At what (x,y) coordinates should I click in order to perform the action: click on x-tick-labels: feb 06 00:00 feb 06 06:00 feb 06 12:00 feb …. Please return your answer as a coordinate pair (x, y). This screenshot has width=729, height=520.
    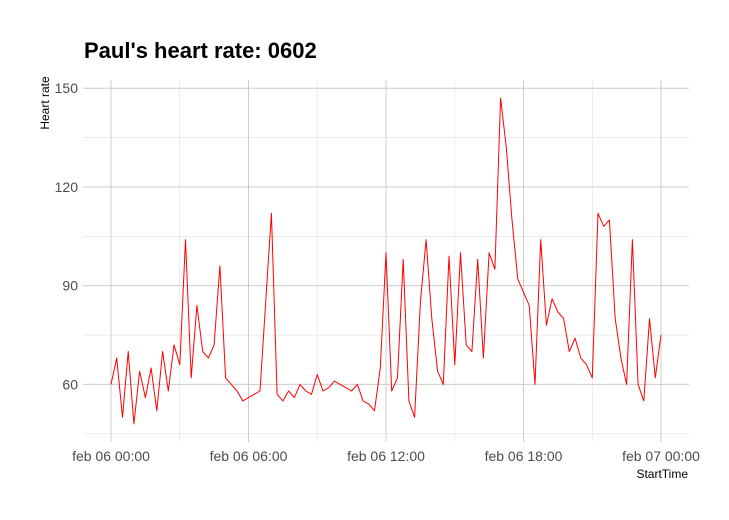
    Looking at the image, I should click on (386, 456).